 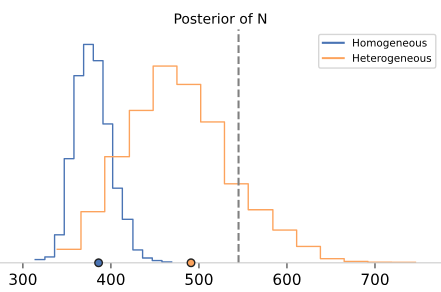 I want to click on x-tick-label: 600, so click(x=287, y=279).